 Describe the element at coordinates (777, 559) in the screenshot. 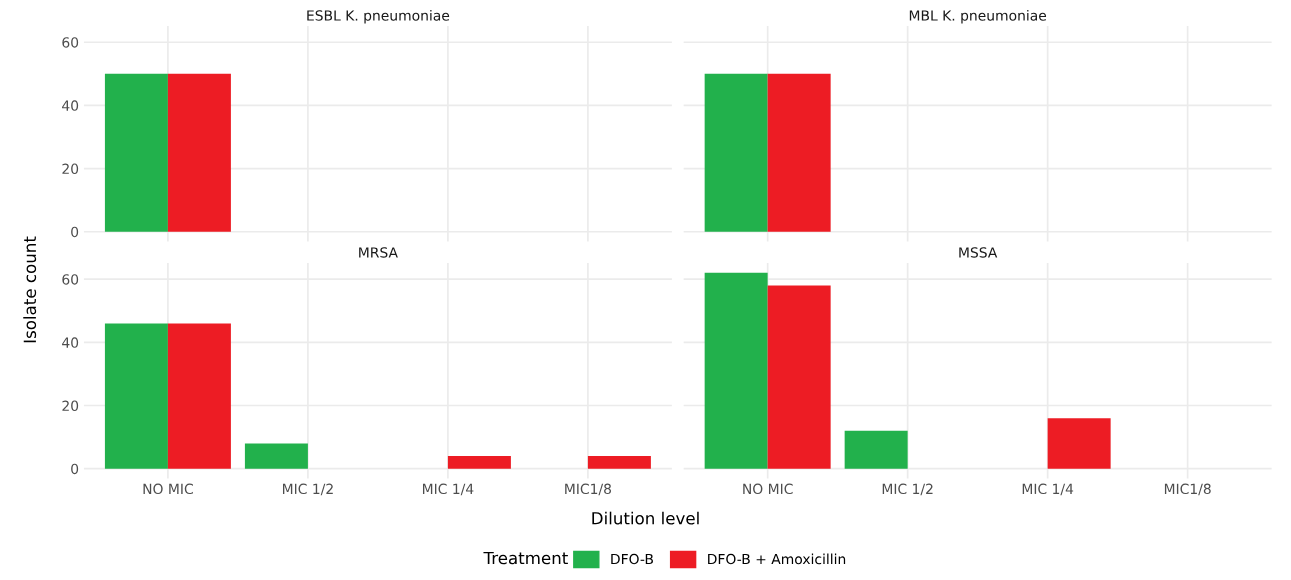

I see `legend-label: DFO-B + Amoxicillin` at that location.